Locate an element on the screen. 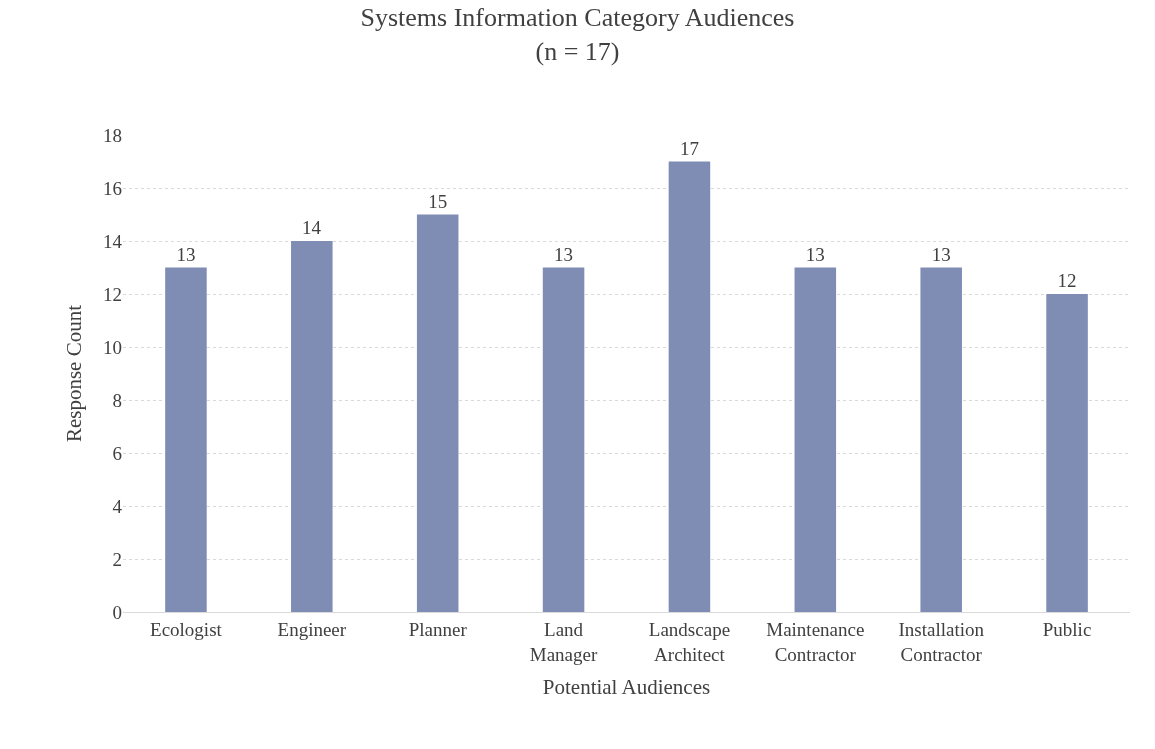  y-tick-label: 18 is located at coordinates (112, 135).